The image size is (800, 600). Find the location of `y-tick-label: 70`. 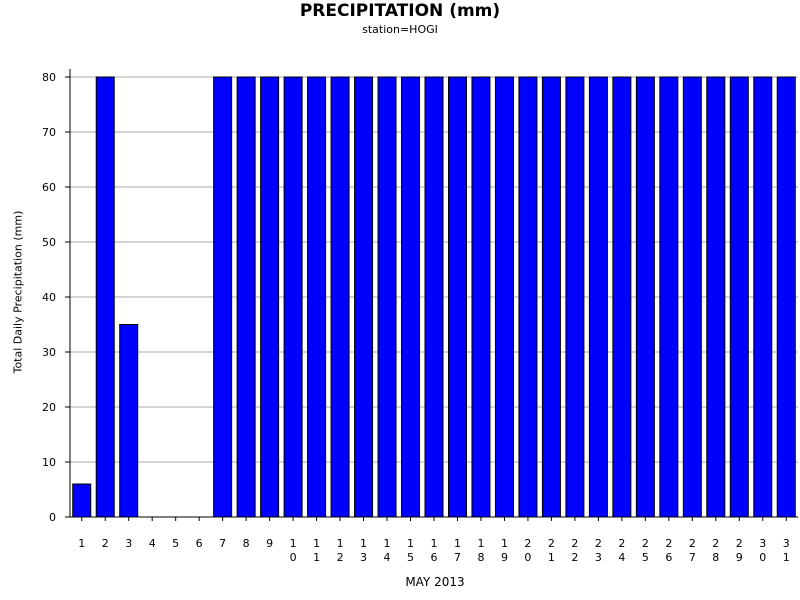

y-tick-label: 70 is located at coordinates (49, 132).